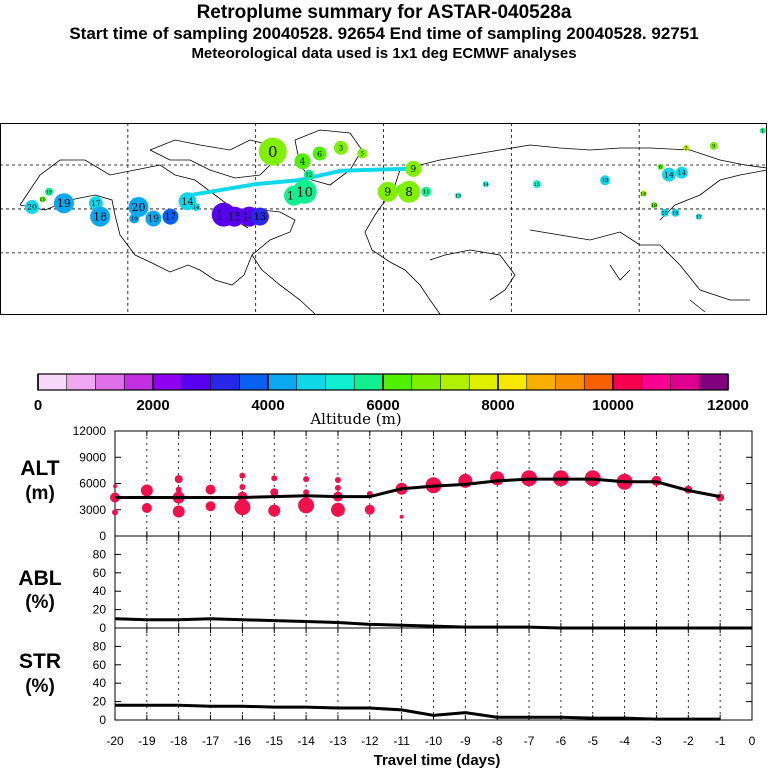 The image size is (768, 768). I want to click on map-point-label: 15, so click(537, 185).